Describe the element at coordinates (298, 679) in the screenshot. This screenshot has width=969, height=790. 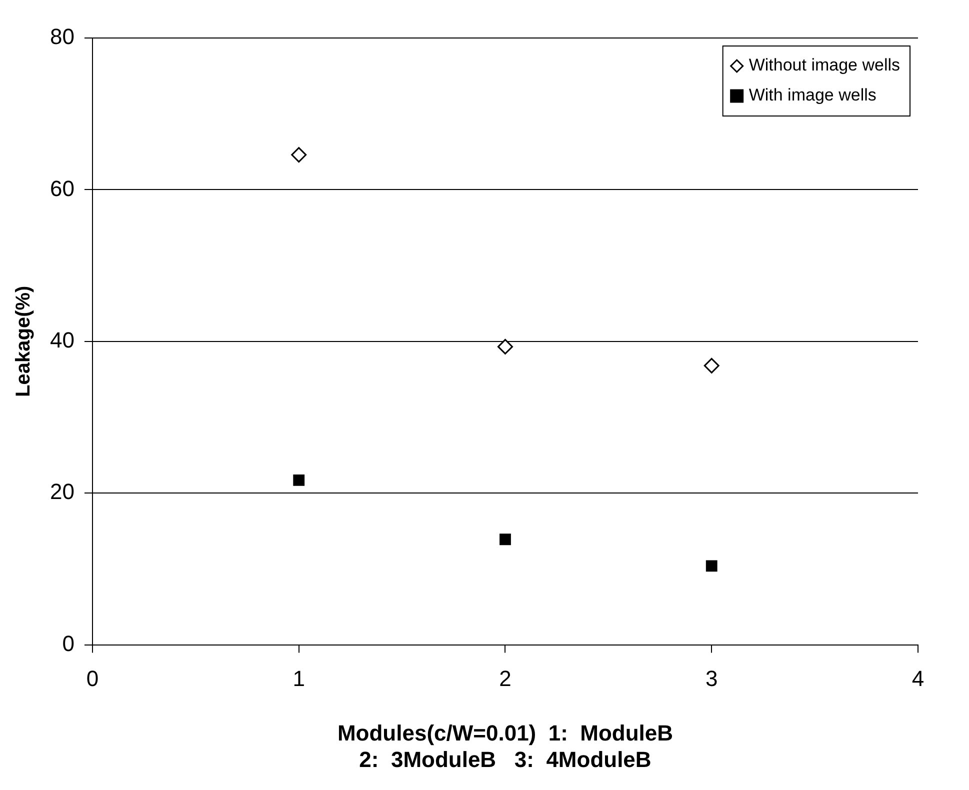
I see `x-tick-label: 1` at that location.